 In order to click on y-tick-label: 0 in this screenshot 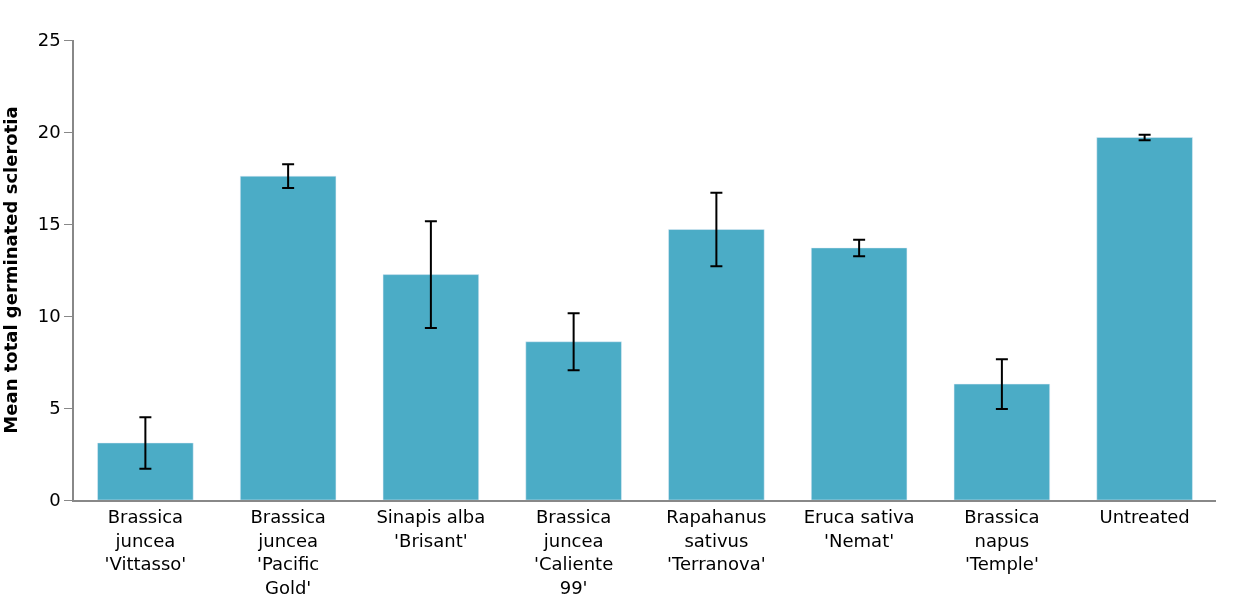, I will do `click(55, 500)`.